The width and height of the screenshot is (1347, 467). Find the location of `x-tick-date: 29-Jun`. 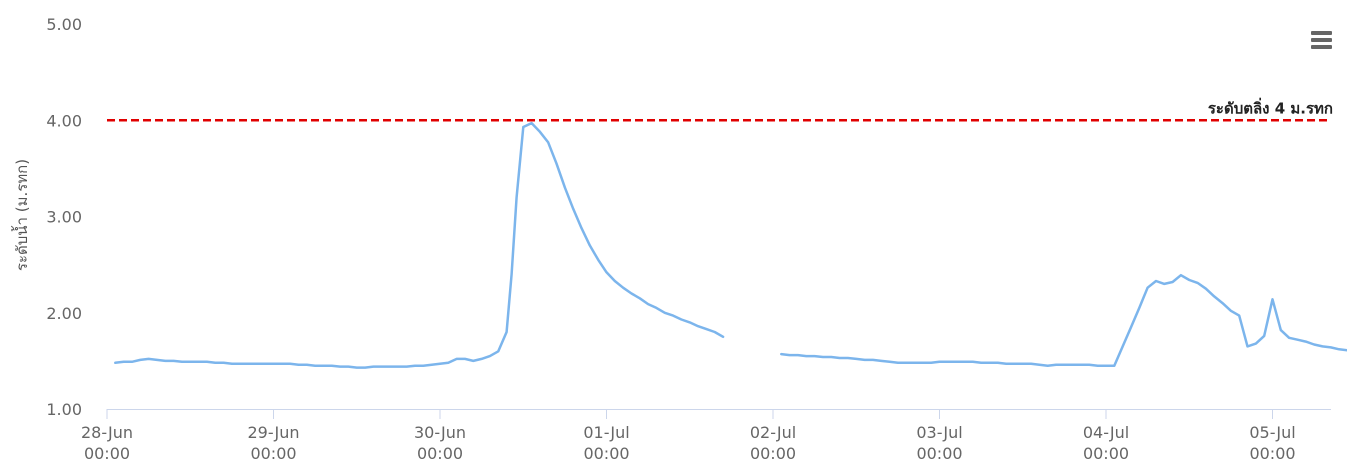

x-tick-date: 29-Jun is located at coordinates (273, 432).